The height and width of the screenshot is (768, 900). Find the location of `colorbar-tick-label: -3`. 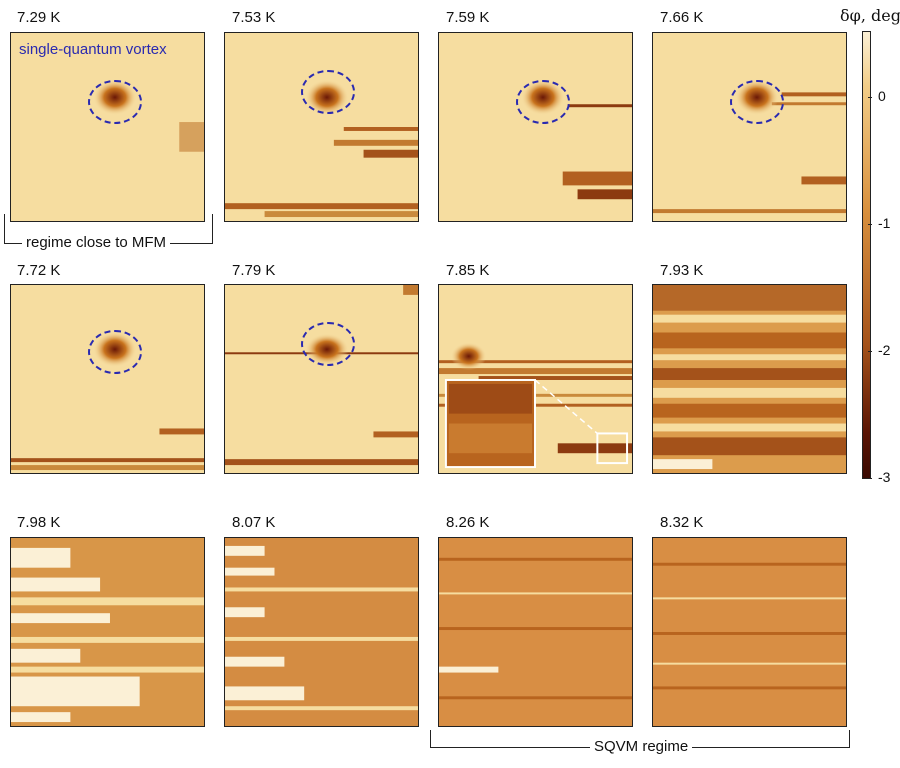

colorbar-tick-label: -3 is located at coordinates (884, 477).